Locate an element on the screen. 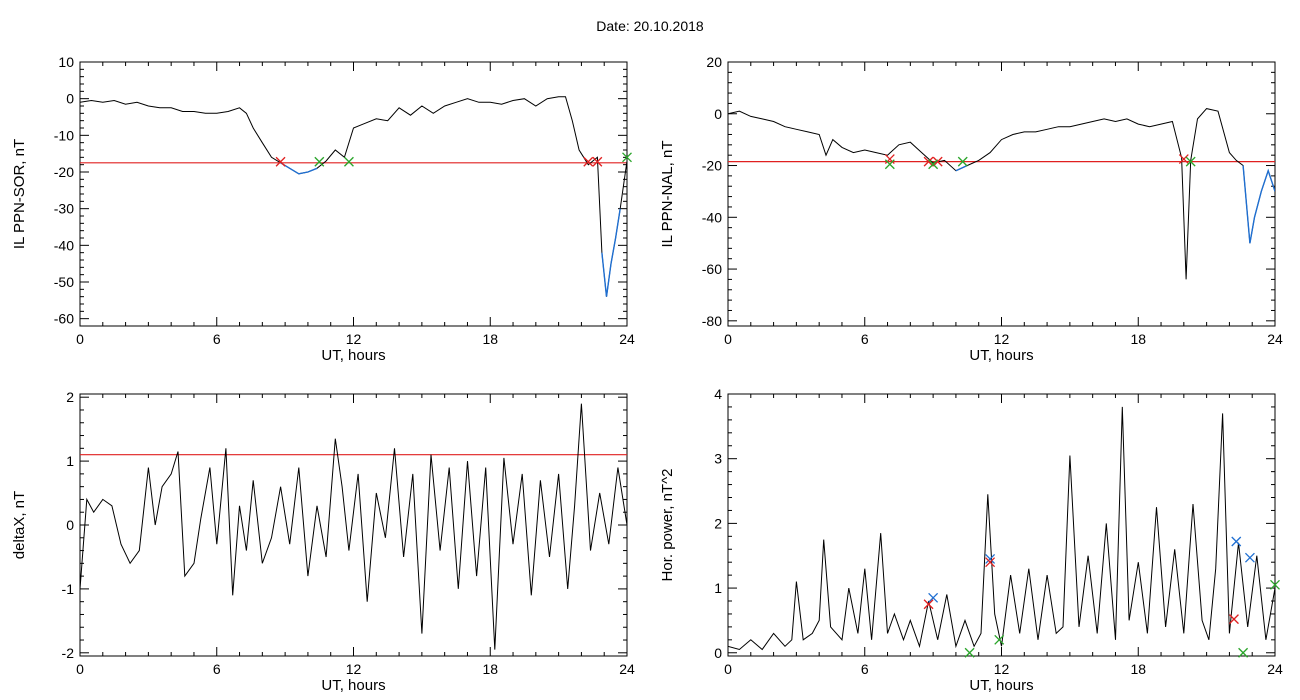 This screenshot has width=1300, height=700. y-tick-label: 3 is located at coordinates (718, 459).